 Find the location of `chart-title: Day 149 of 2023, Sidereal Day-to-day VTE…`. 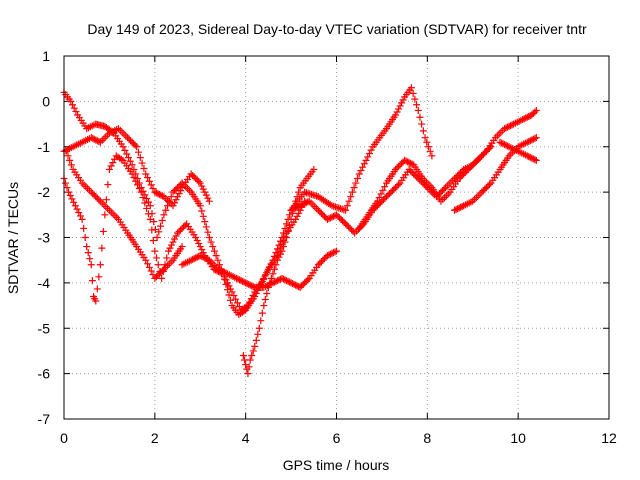

chart-title: Day 149 of 2023, Sidereal Day-to-day VTE… is located at coordinates (337, 29).